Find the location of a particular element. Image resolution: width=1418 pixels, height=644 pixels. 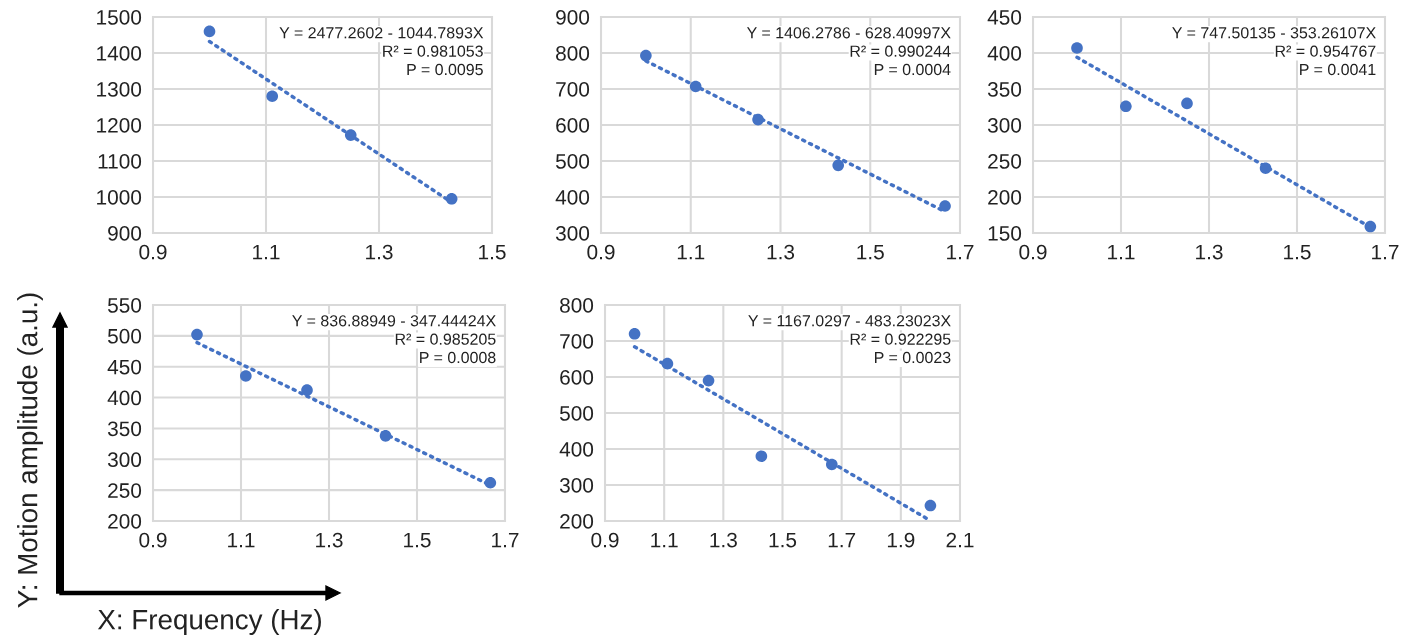

y-tick-label: 1000 is located at coordinates (119, 197).